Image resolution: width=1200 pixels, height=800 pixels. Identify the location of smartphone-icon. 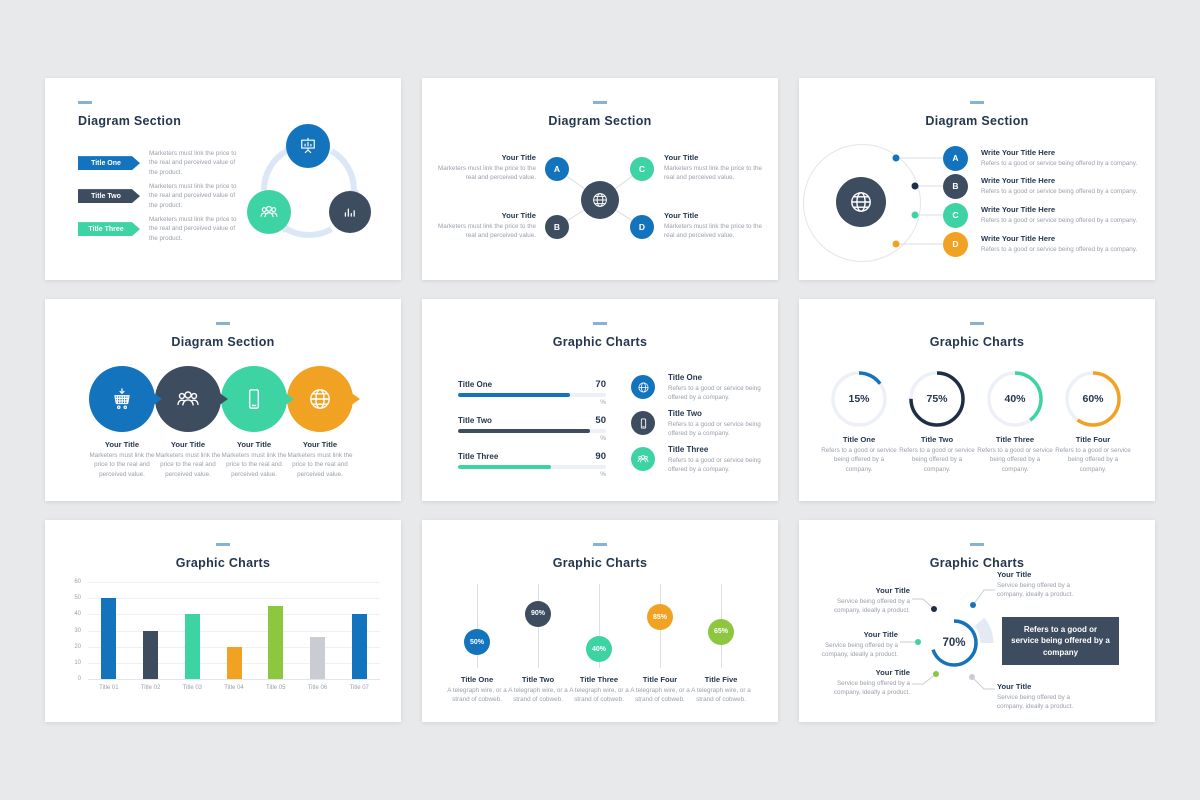
(643, 423).